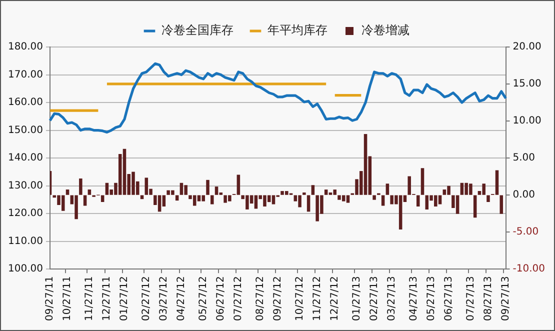  What do you see at coordinates (414, 299) in the screenshot?
I see `x-tick-label: 04/27/13` at bounding box center [414, 299].